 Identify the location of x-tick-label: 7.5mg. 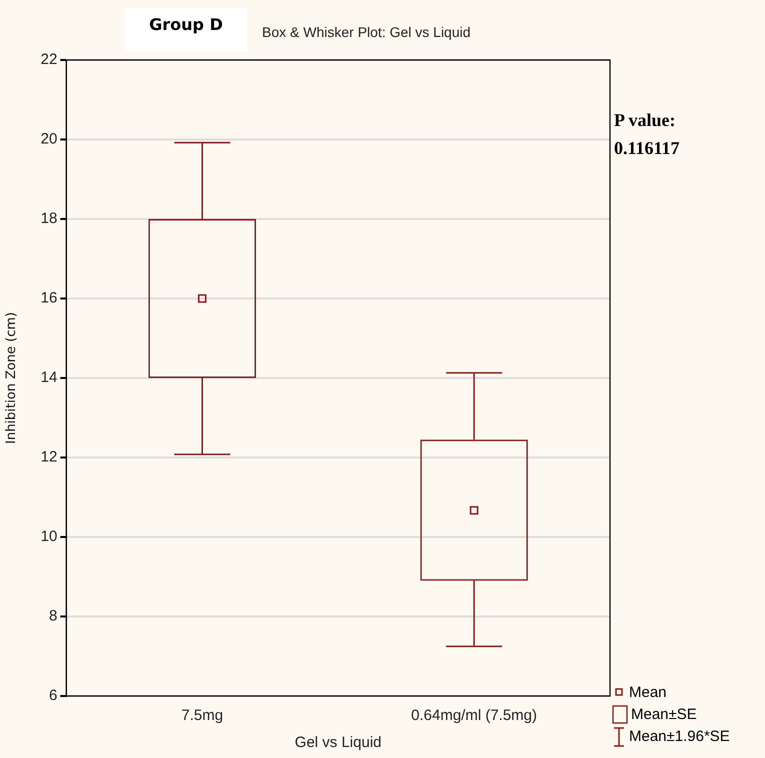
(202, 715).